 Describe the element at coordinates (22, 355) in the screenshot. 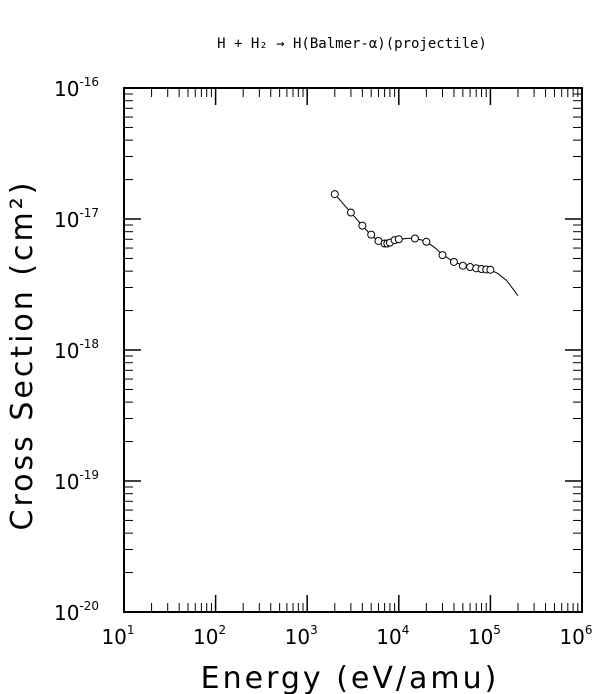

I see `y-axis-title: Cross Section (cm²)` at that location.